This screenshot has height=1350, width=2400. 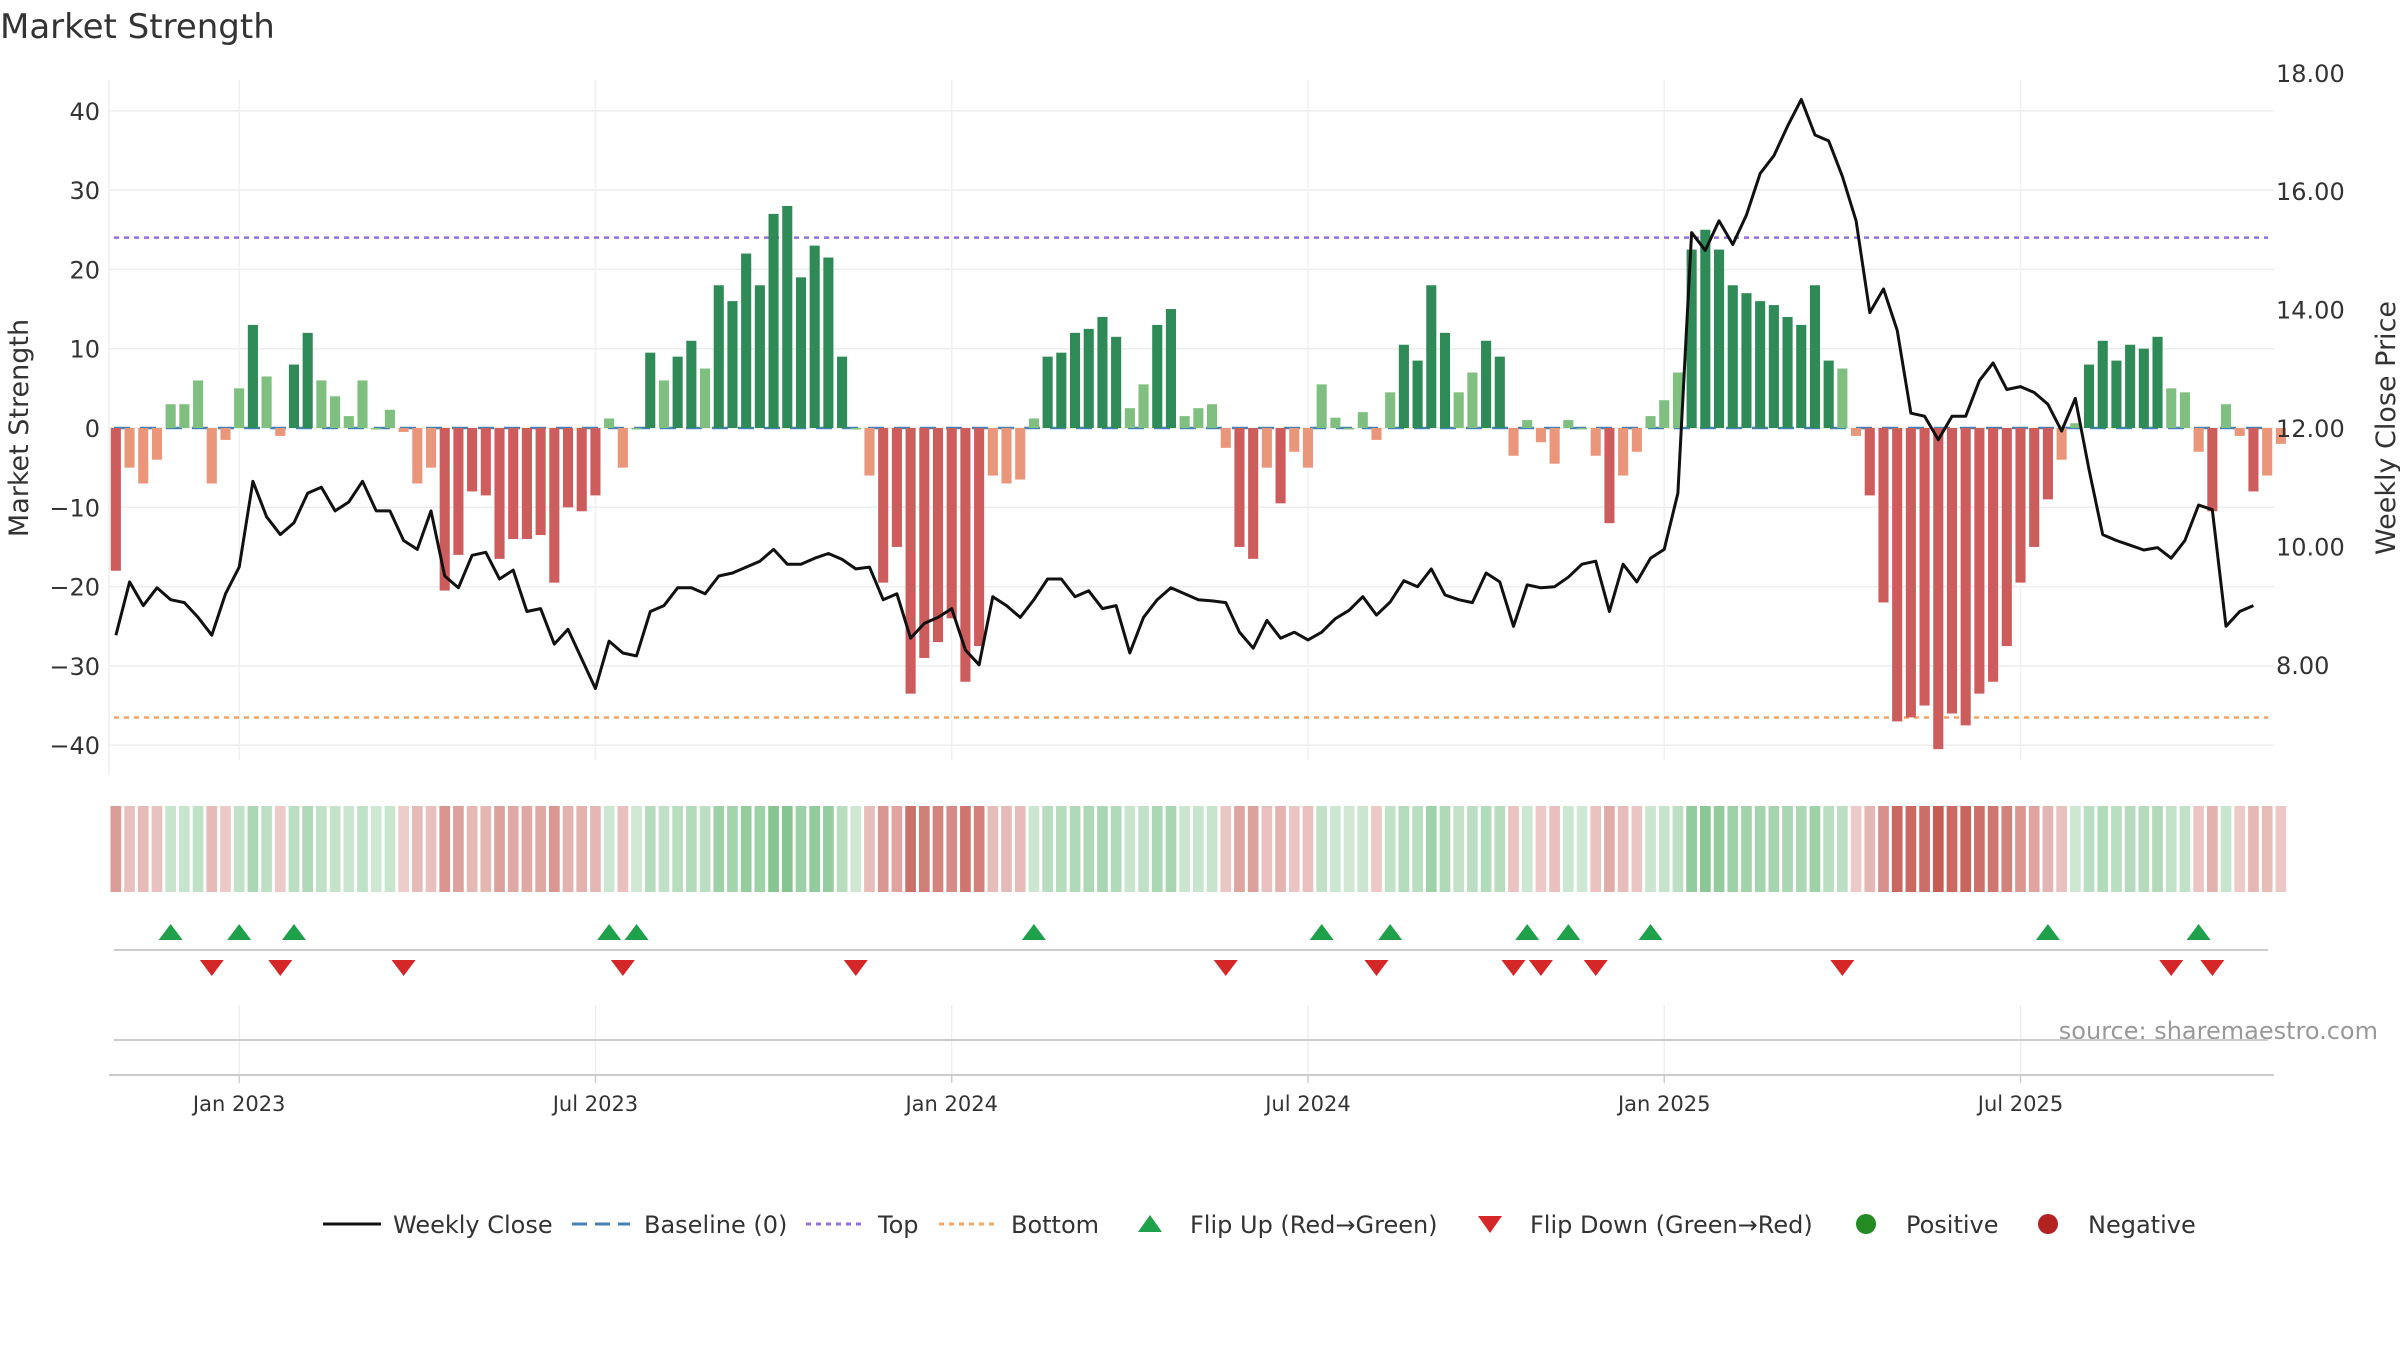 What do you see at coordinates (74, 746) in the screenshot?
I see `y-tick-left-label: −40` at bounding box center [74, 746].